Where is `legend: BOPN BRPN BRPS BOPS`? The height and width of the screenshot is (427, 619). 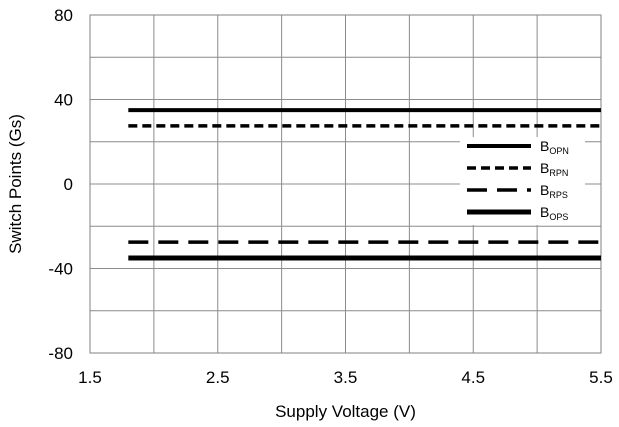 legend: BOPN BRPN BRPS BOPS is located at coordinates (522, 181).